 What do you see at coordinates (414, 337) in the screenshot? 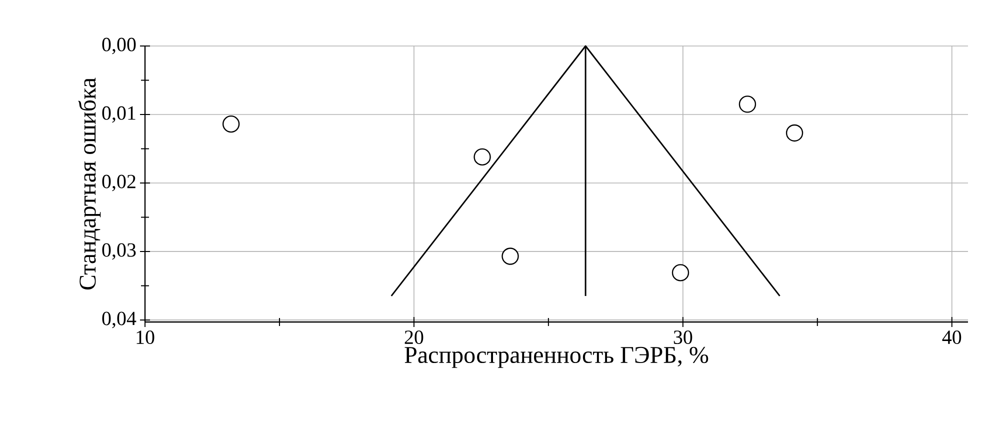
I see `x-tick-label: 20` at bounding box center [414, 337].